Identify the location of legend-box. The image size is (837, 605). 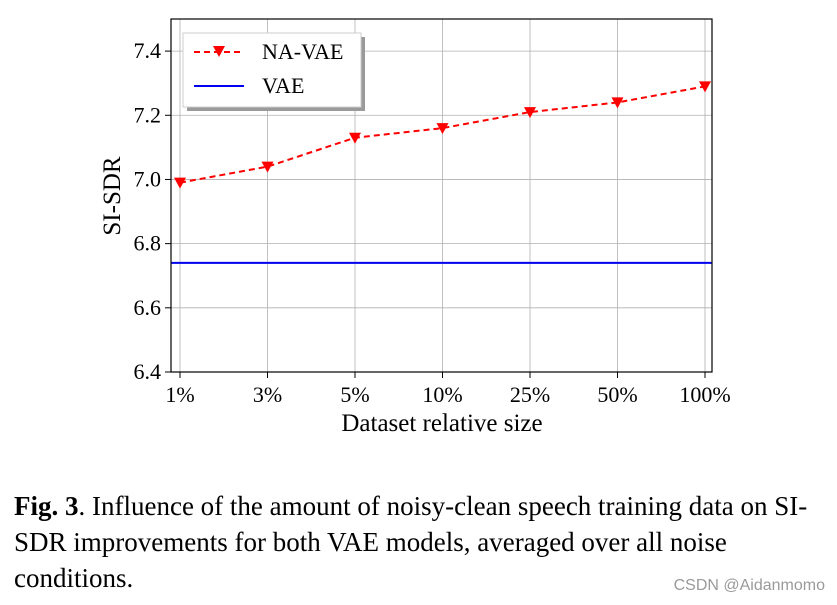
(272, 70).